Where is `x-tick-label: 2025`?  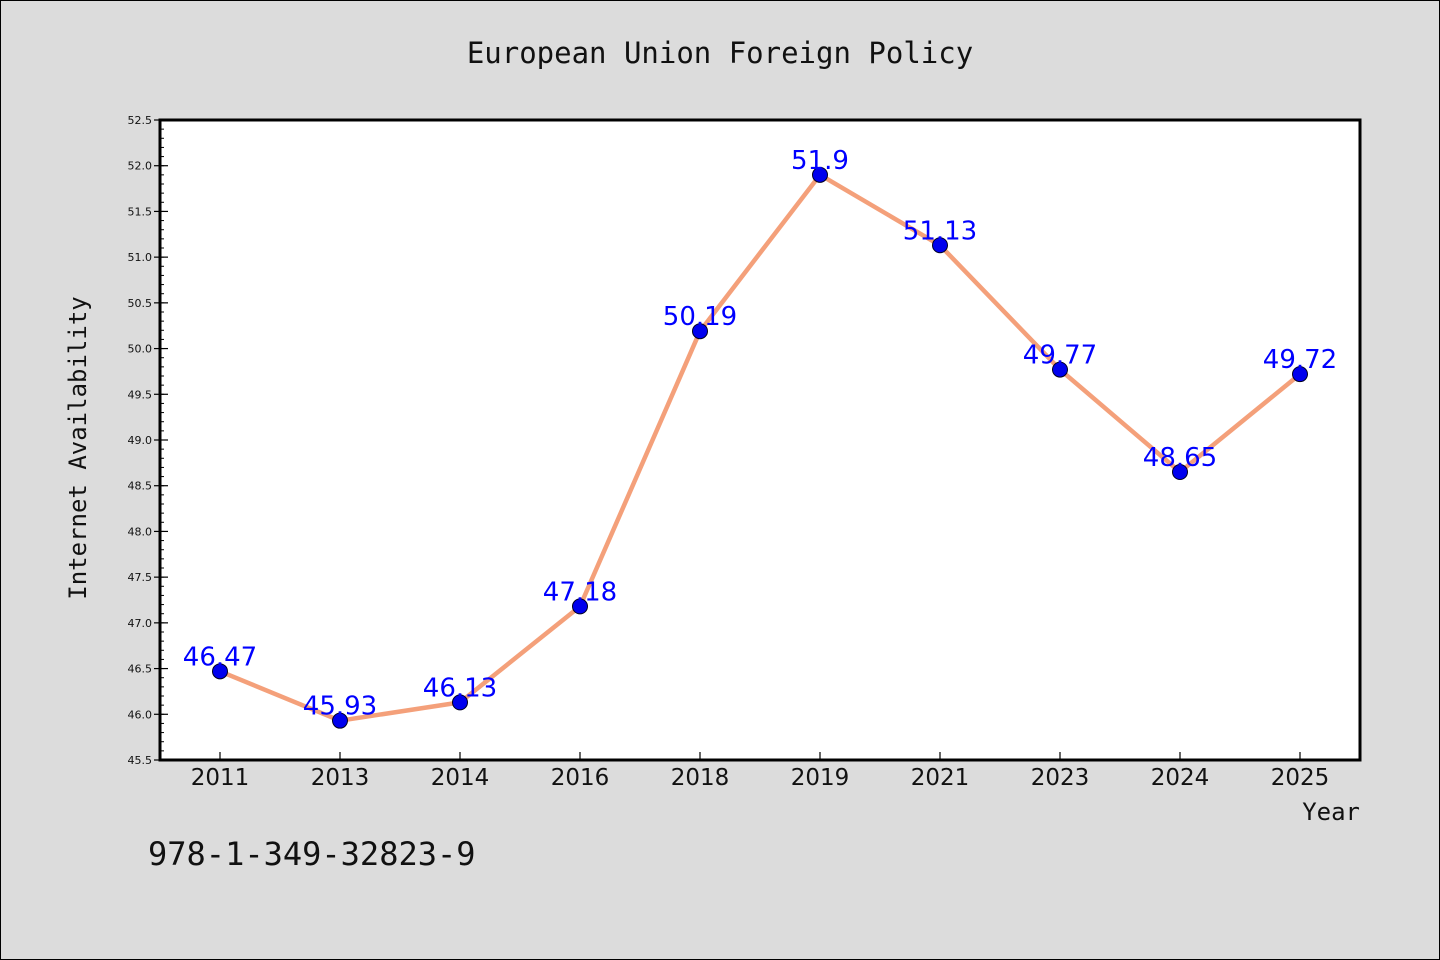
x-tick-label: 2025 is located at coordinates (1300, 778).